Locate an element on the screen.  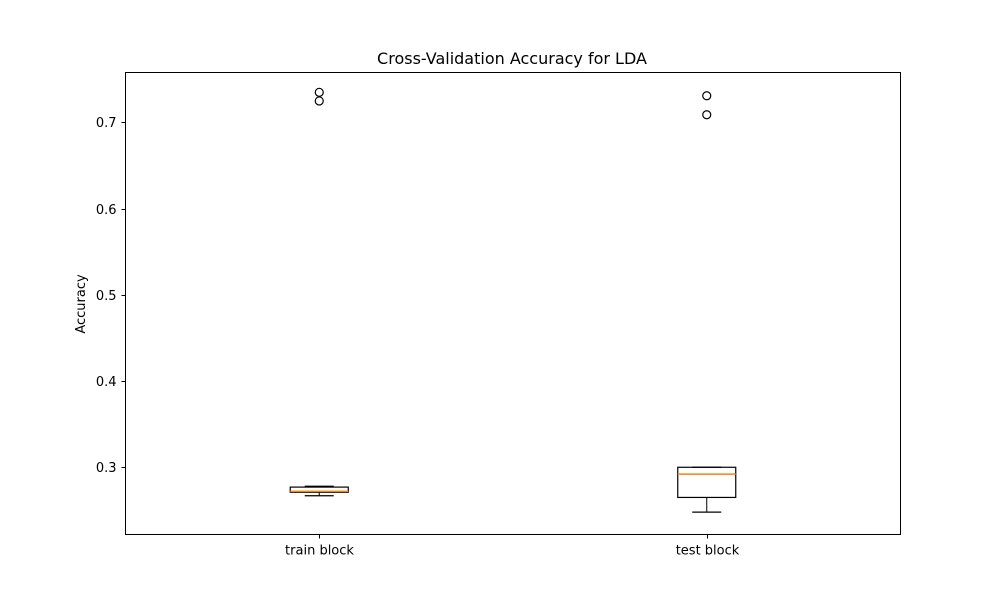
y-axis-label: Accuracy is located at coordinates (81, 304).